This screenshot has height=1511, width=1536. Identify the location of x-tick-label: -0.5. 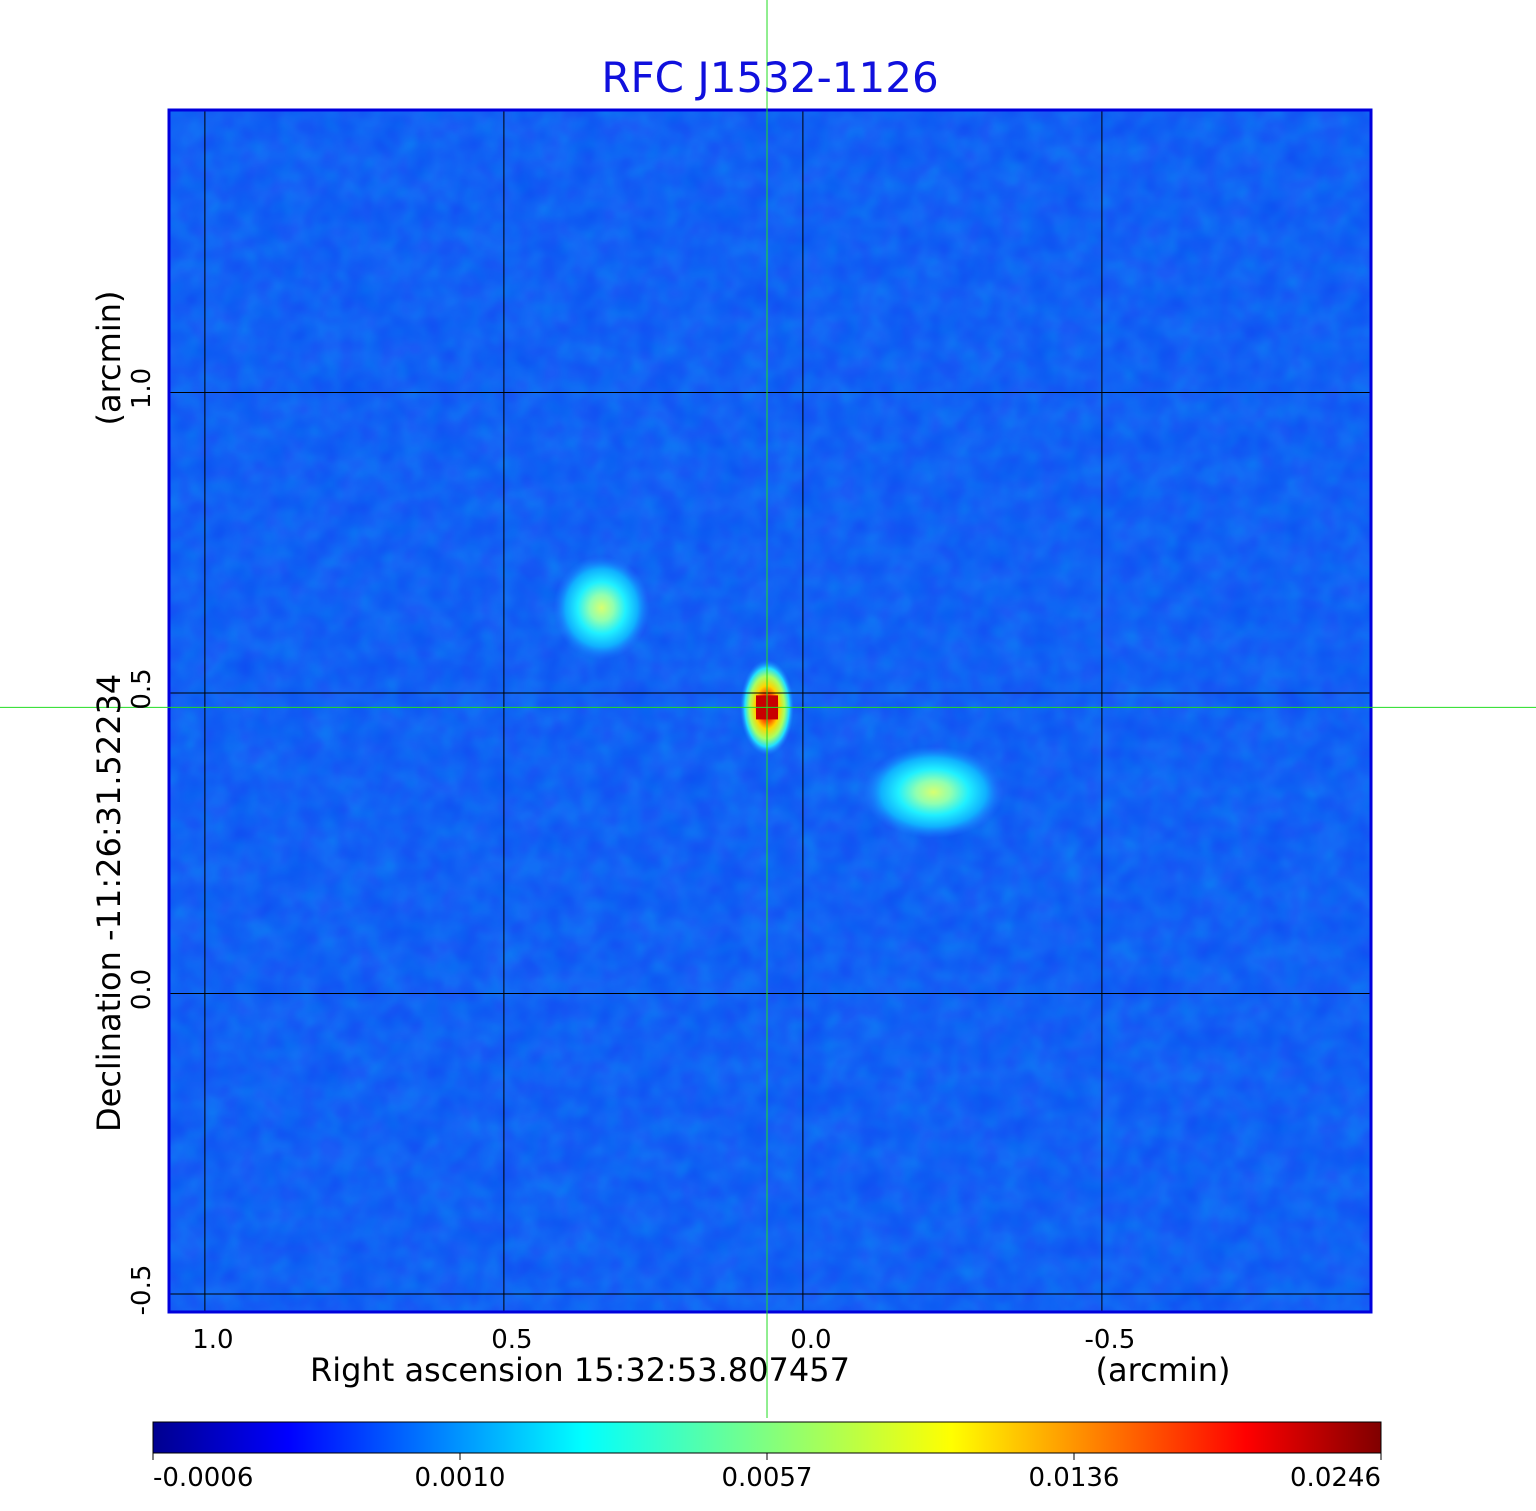
(1110, 1340).